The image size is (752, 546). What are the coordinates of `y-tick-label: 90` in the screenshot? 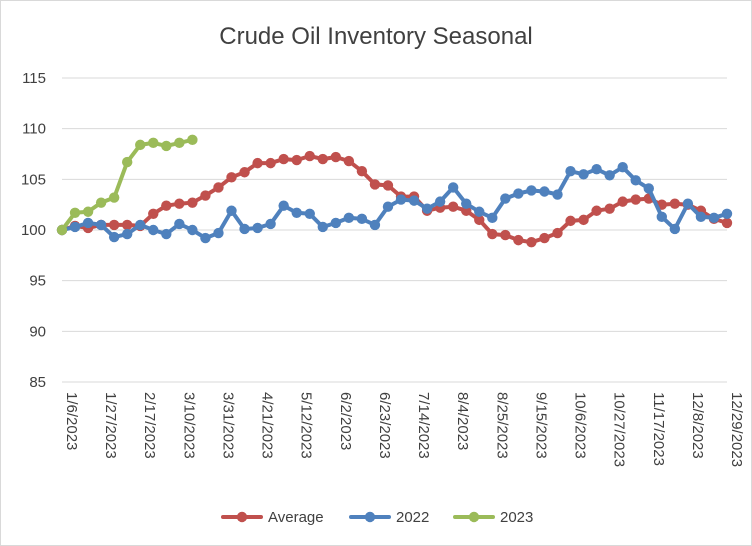 It's located at (37, 331).